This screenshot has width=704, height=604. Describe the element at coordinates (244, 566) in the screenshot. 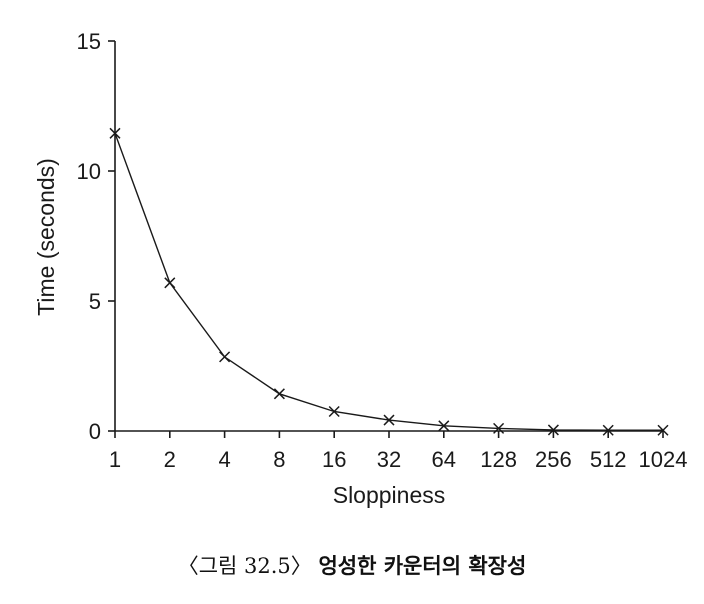

I see `figure-number: 〈그림 32.5〉` at that location.